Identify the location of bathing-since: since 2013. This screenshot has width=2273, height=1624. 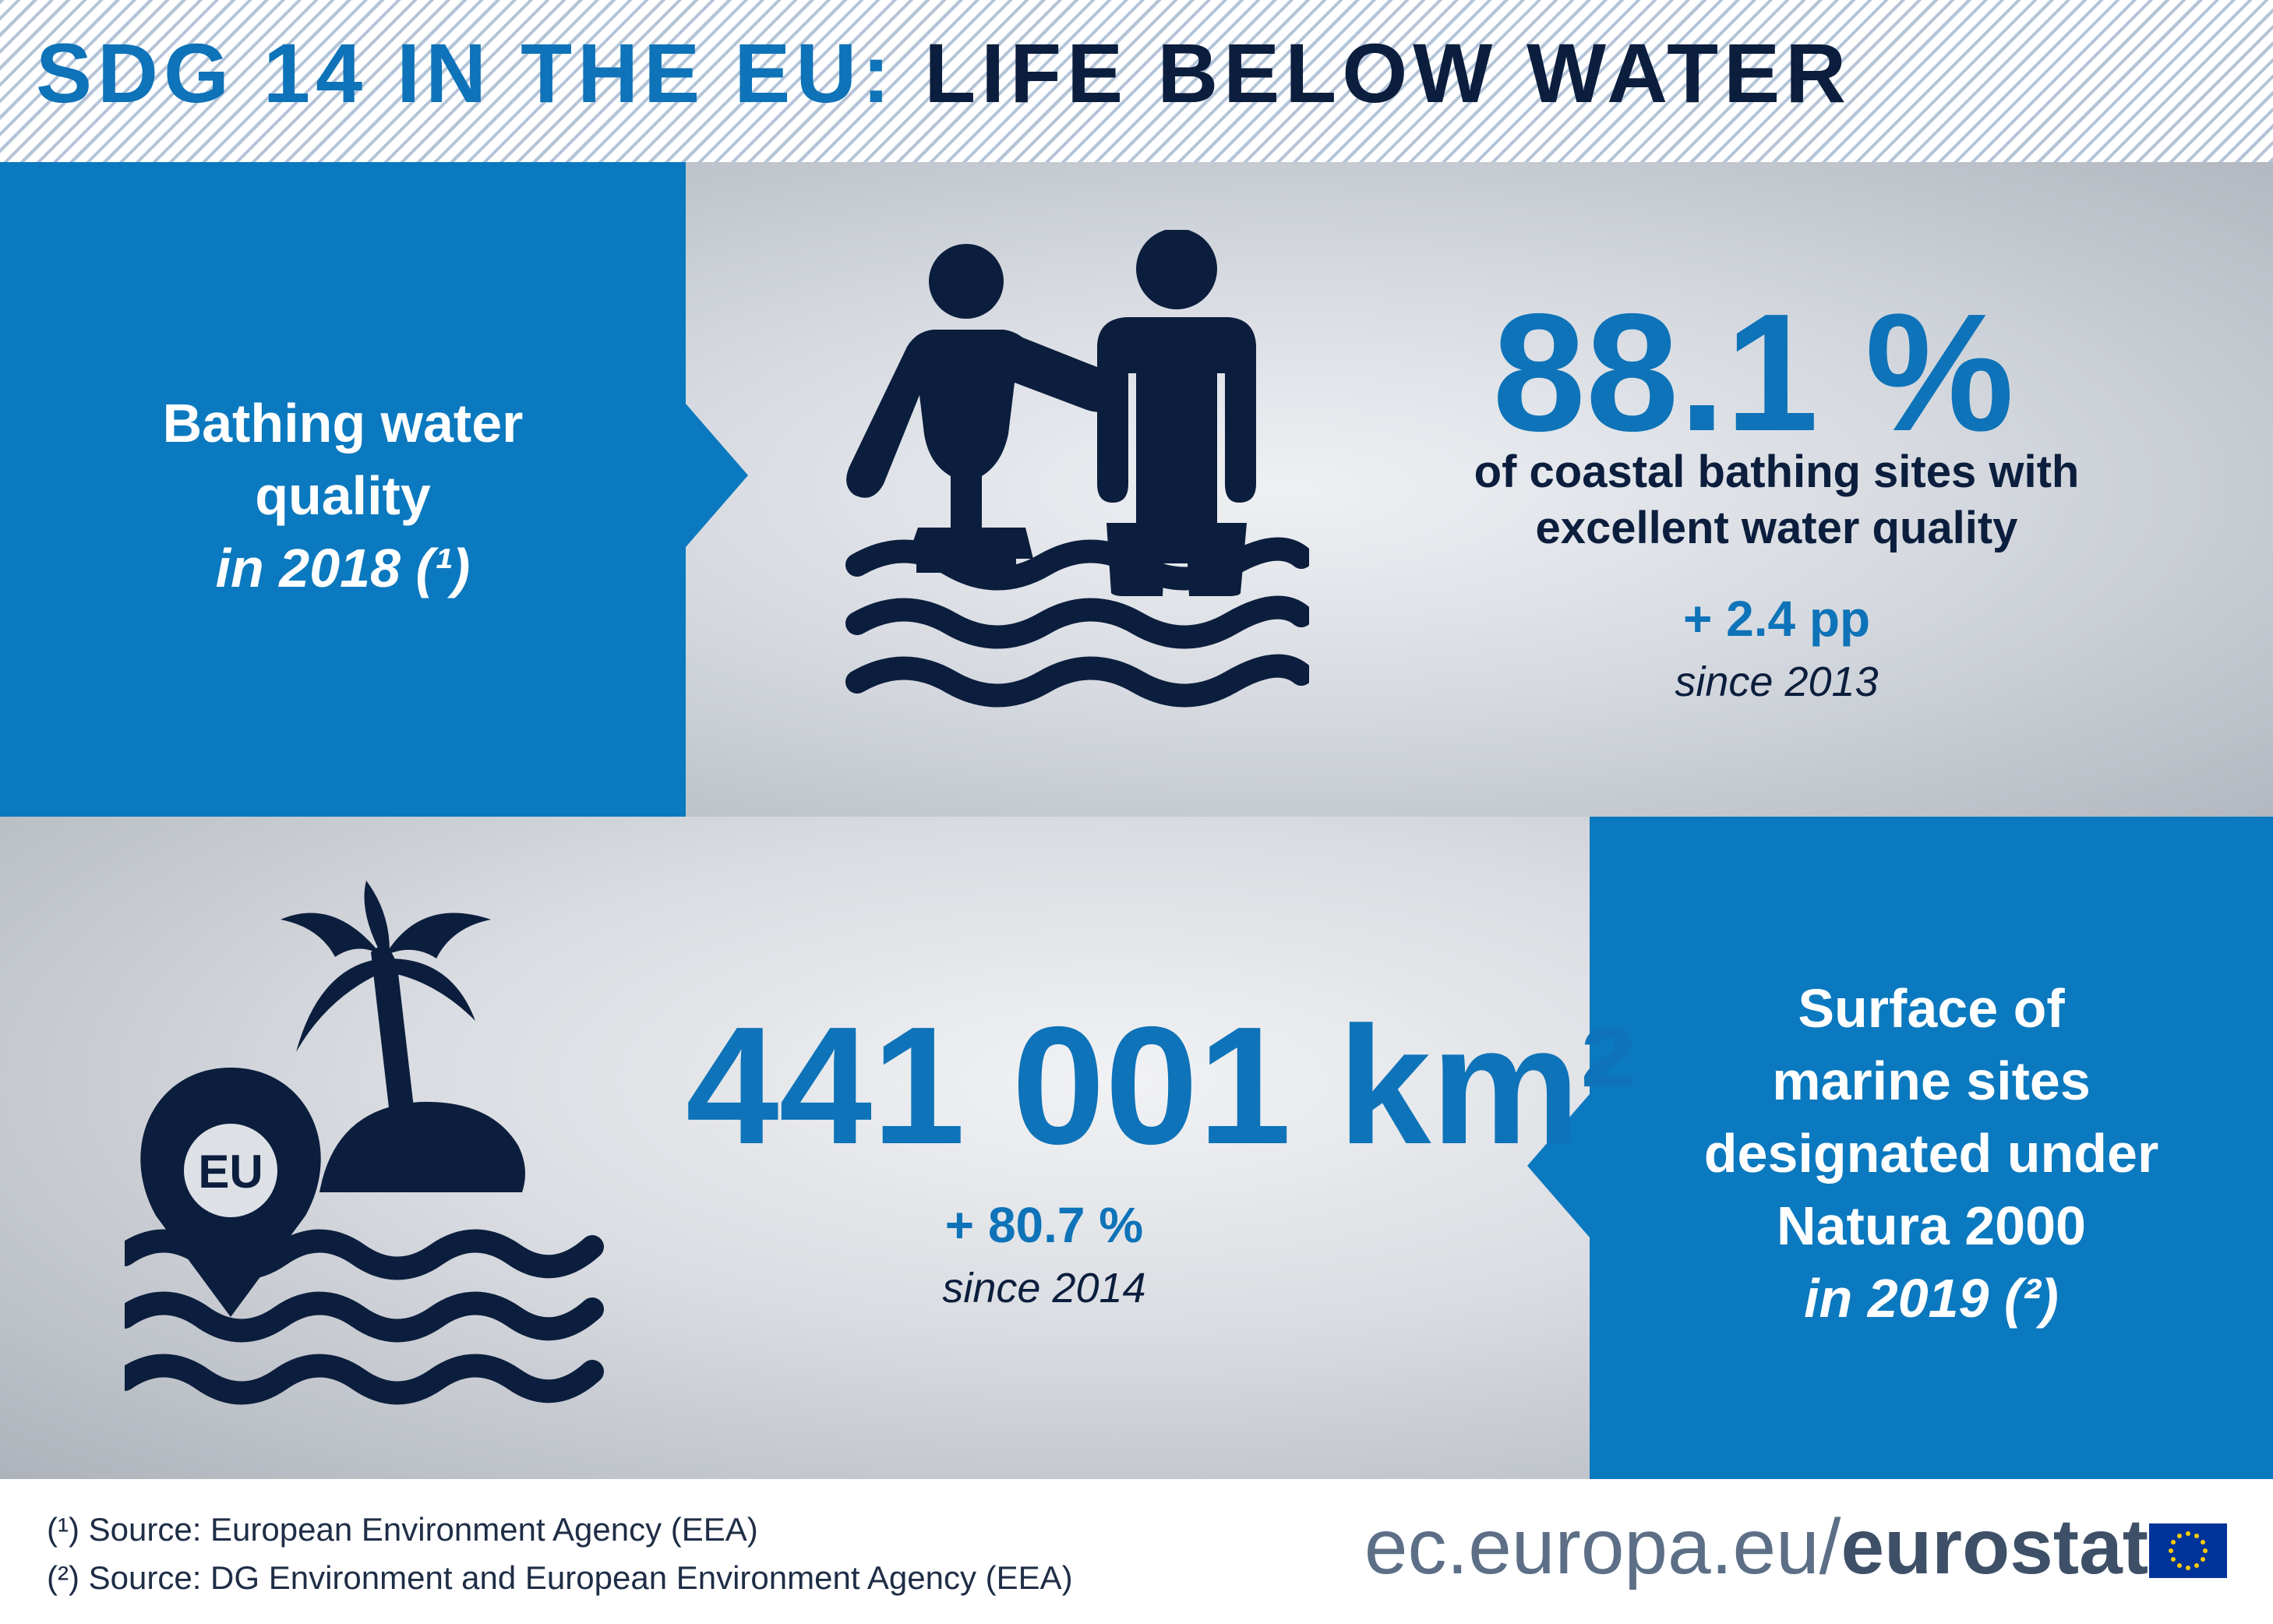
(1777, 681).